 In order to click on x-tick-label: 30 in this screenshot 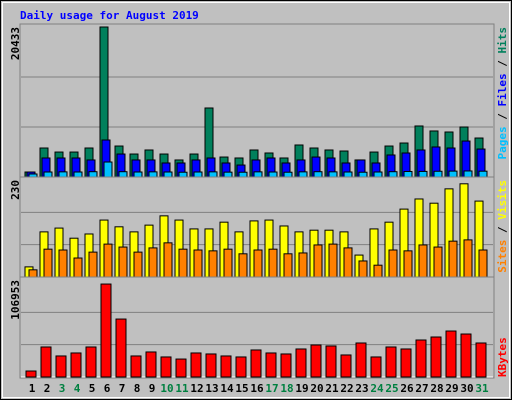, I will do `click(466, 388)`.